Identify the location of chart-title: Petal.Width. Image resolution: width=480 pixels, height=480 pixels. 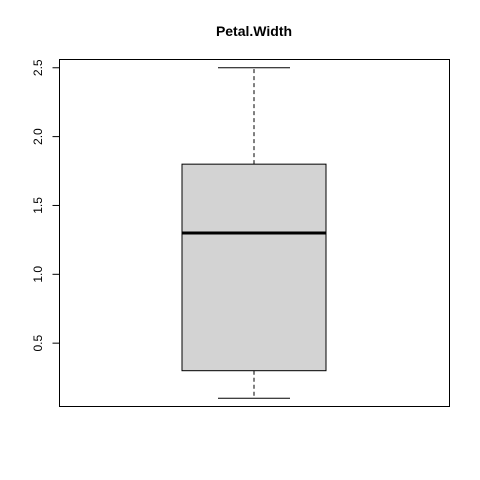
(254, 31).